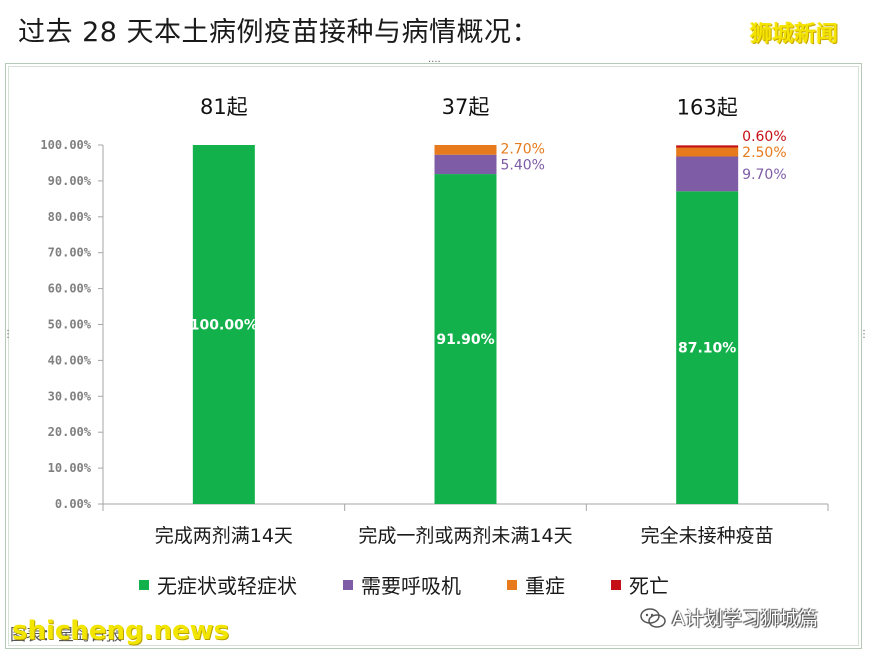 The width and height of the screenshot is (870, 654). I want to click on y-tick-label: 50.00%, so click(70, 325).